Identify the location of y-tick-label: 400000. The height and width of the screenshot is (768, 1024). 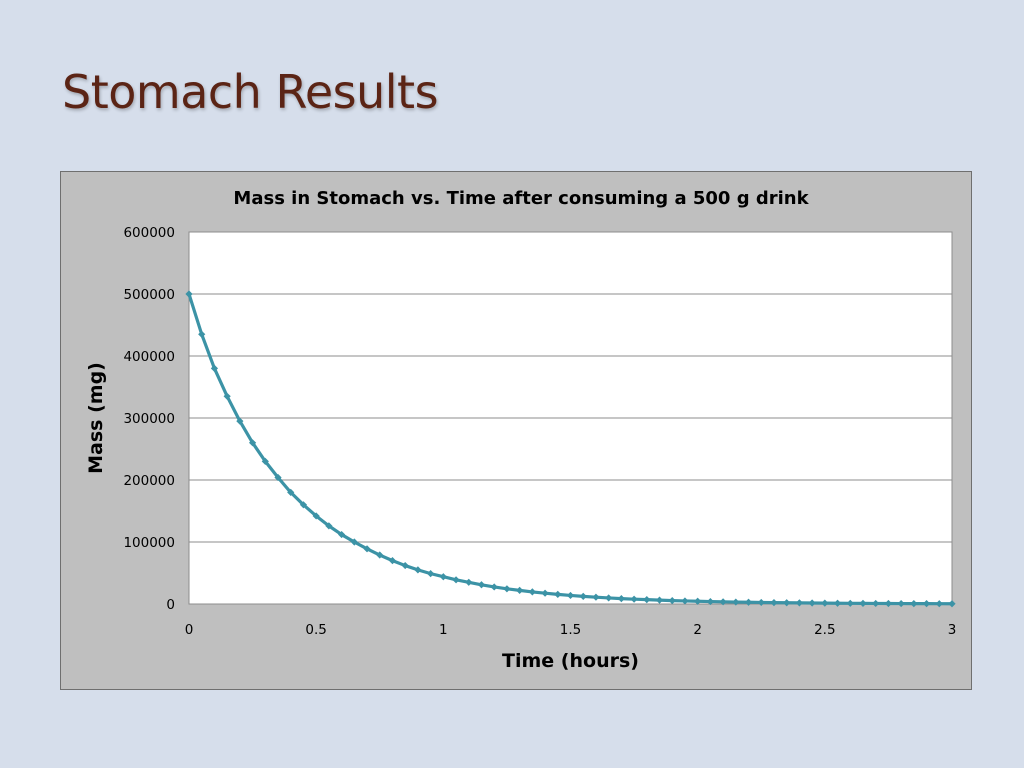
(149, 357).